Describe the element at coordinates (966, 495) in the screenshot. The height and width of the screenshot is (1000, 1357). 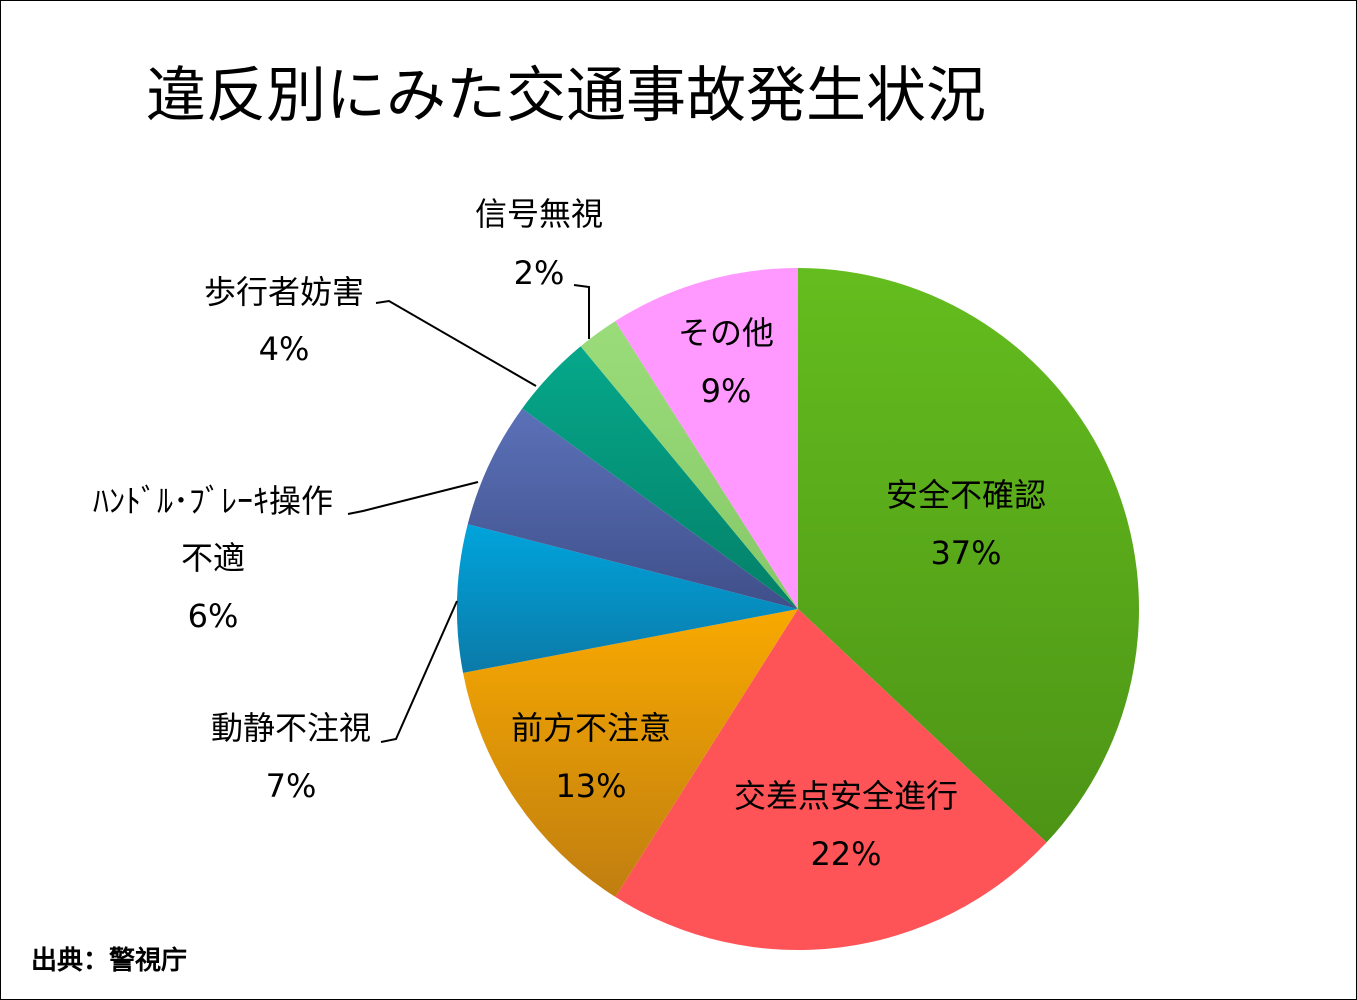
I see `slice-label-1: 安全不確認` at that location.